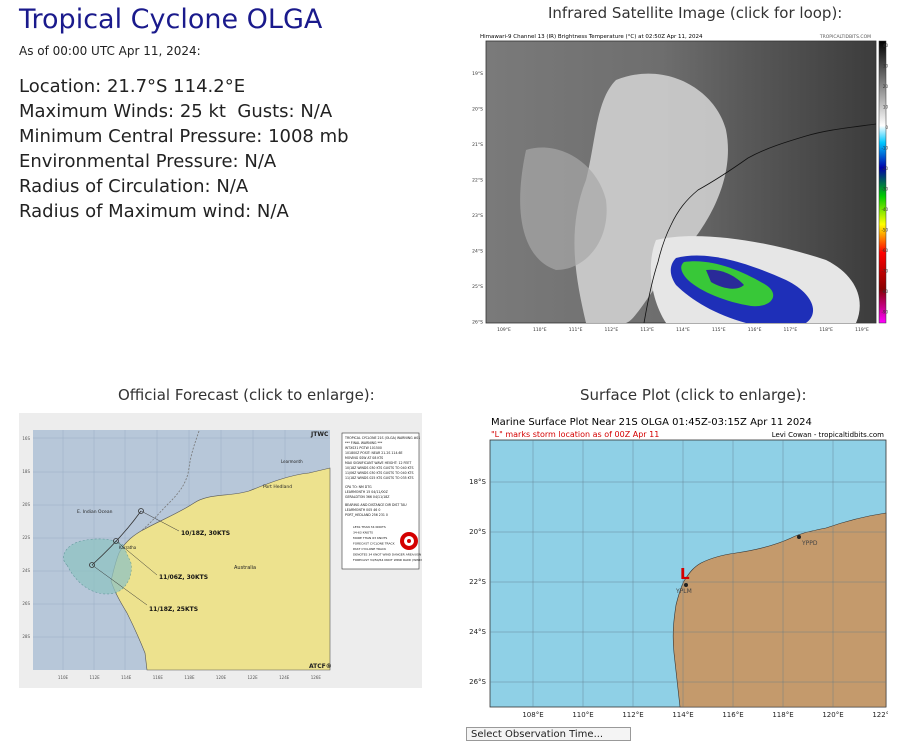 This screenshot has height=741, width=902. What do you see at coordinates (809, 543) in the screenshot?
I see `station-label: YPPD` at bounding box center [809, 543].